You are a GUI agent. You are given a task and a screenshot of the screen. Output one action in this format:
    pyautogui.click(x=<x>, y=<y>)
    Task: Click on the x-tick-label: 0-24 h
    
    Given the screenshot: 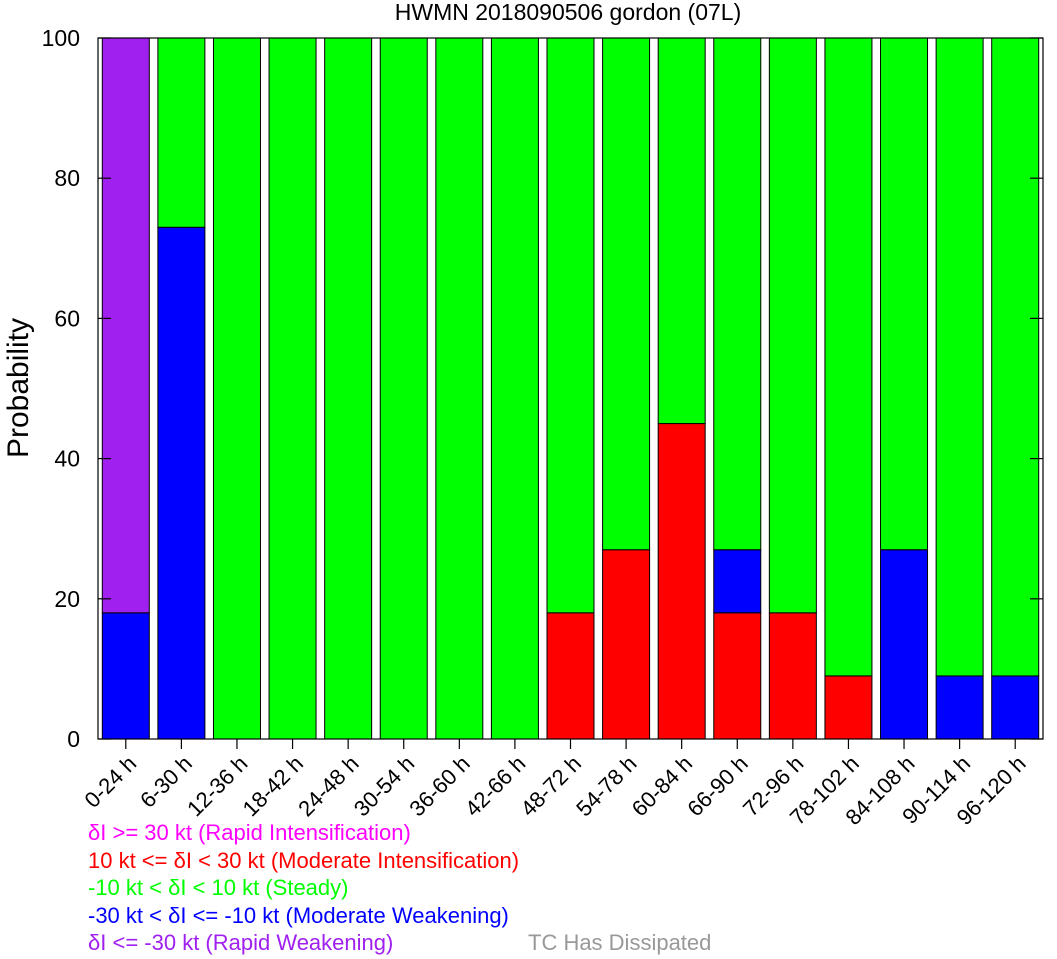 What is the action you would take?
    pyautogui.click(x=111, y=782)
    